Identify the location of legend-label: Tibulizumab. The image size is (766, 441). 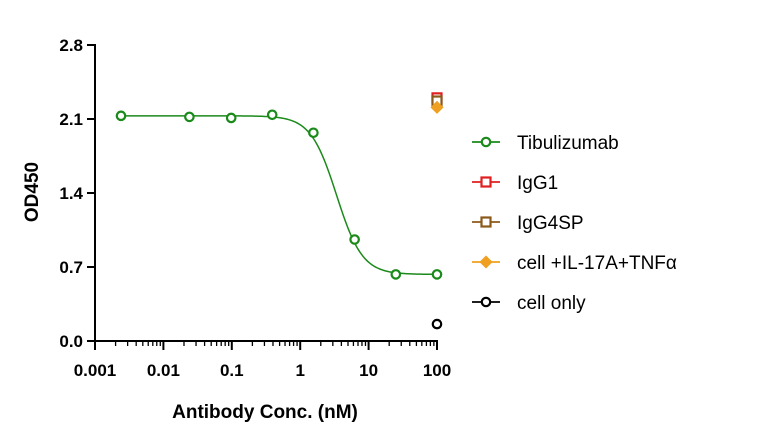
(568, 143).